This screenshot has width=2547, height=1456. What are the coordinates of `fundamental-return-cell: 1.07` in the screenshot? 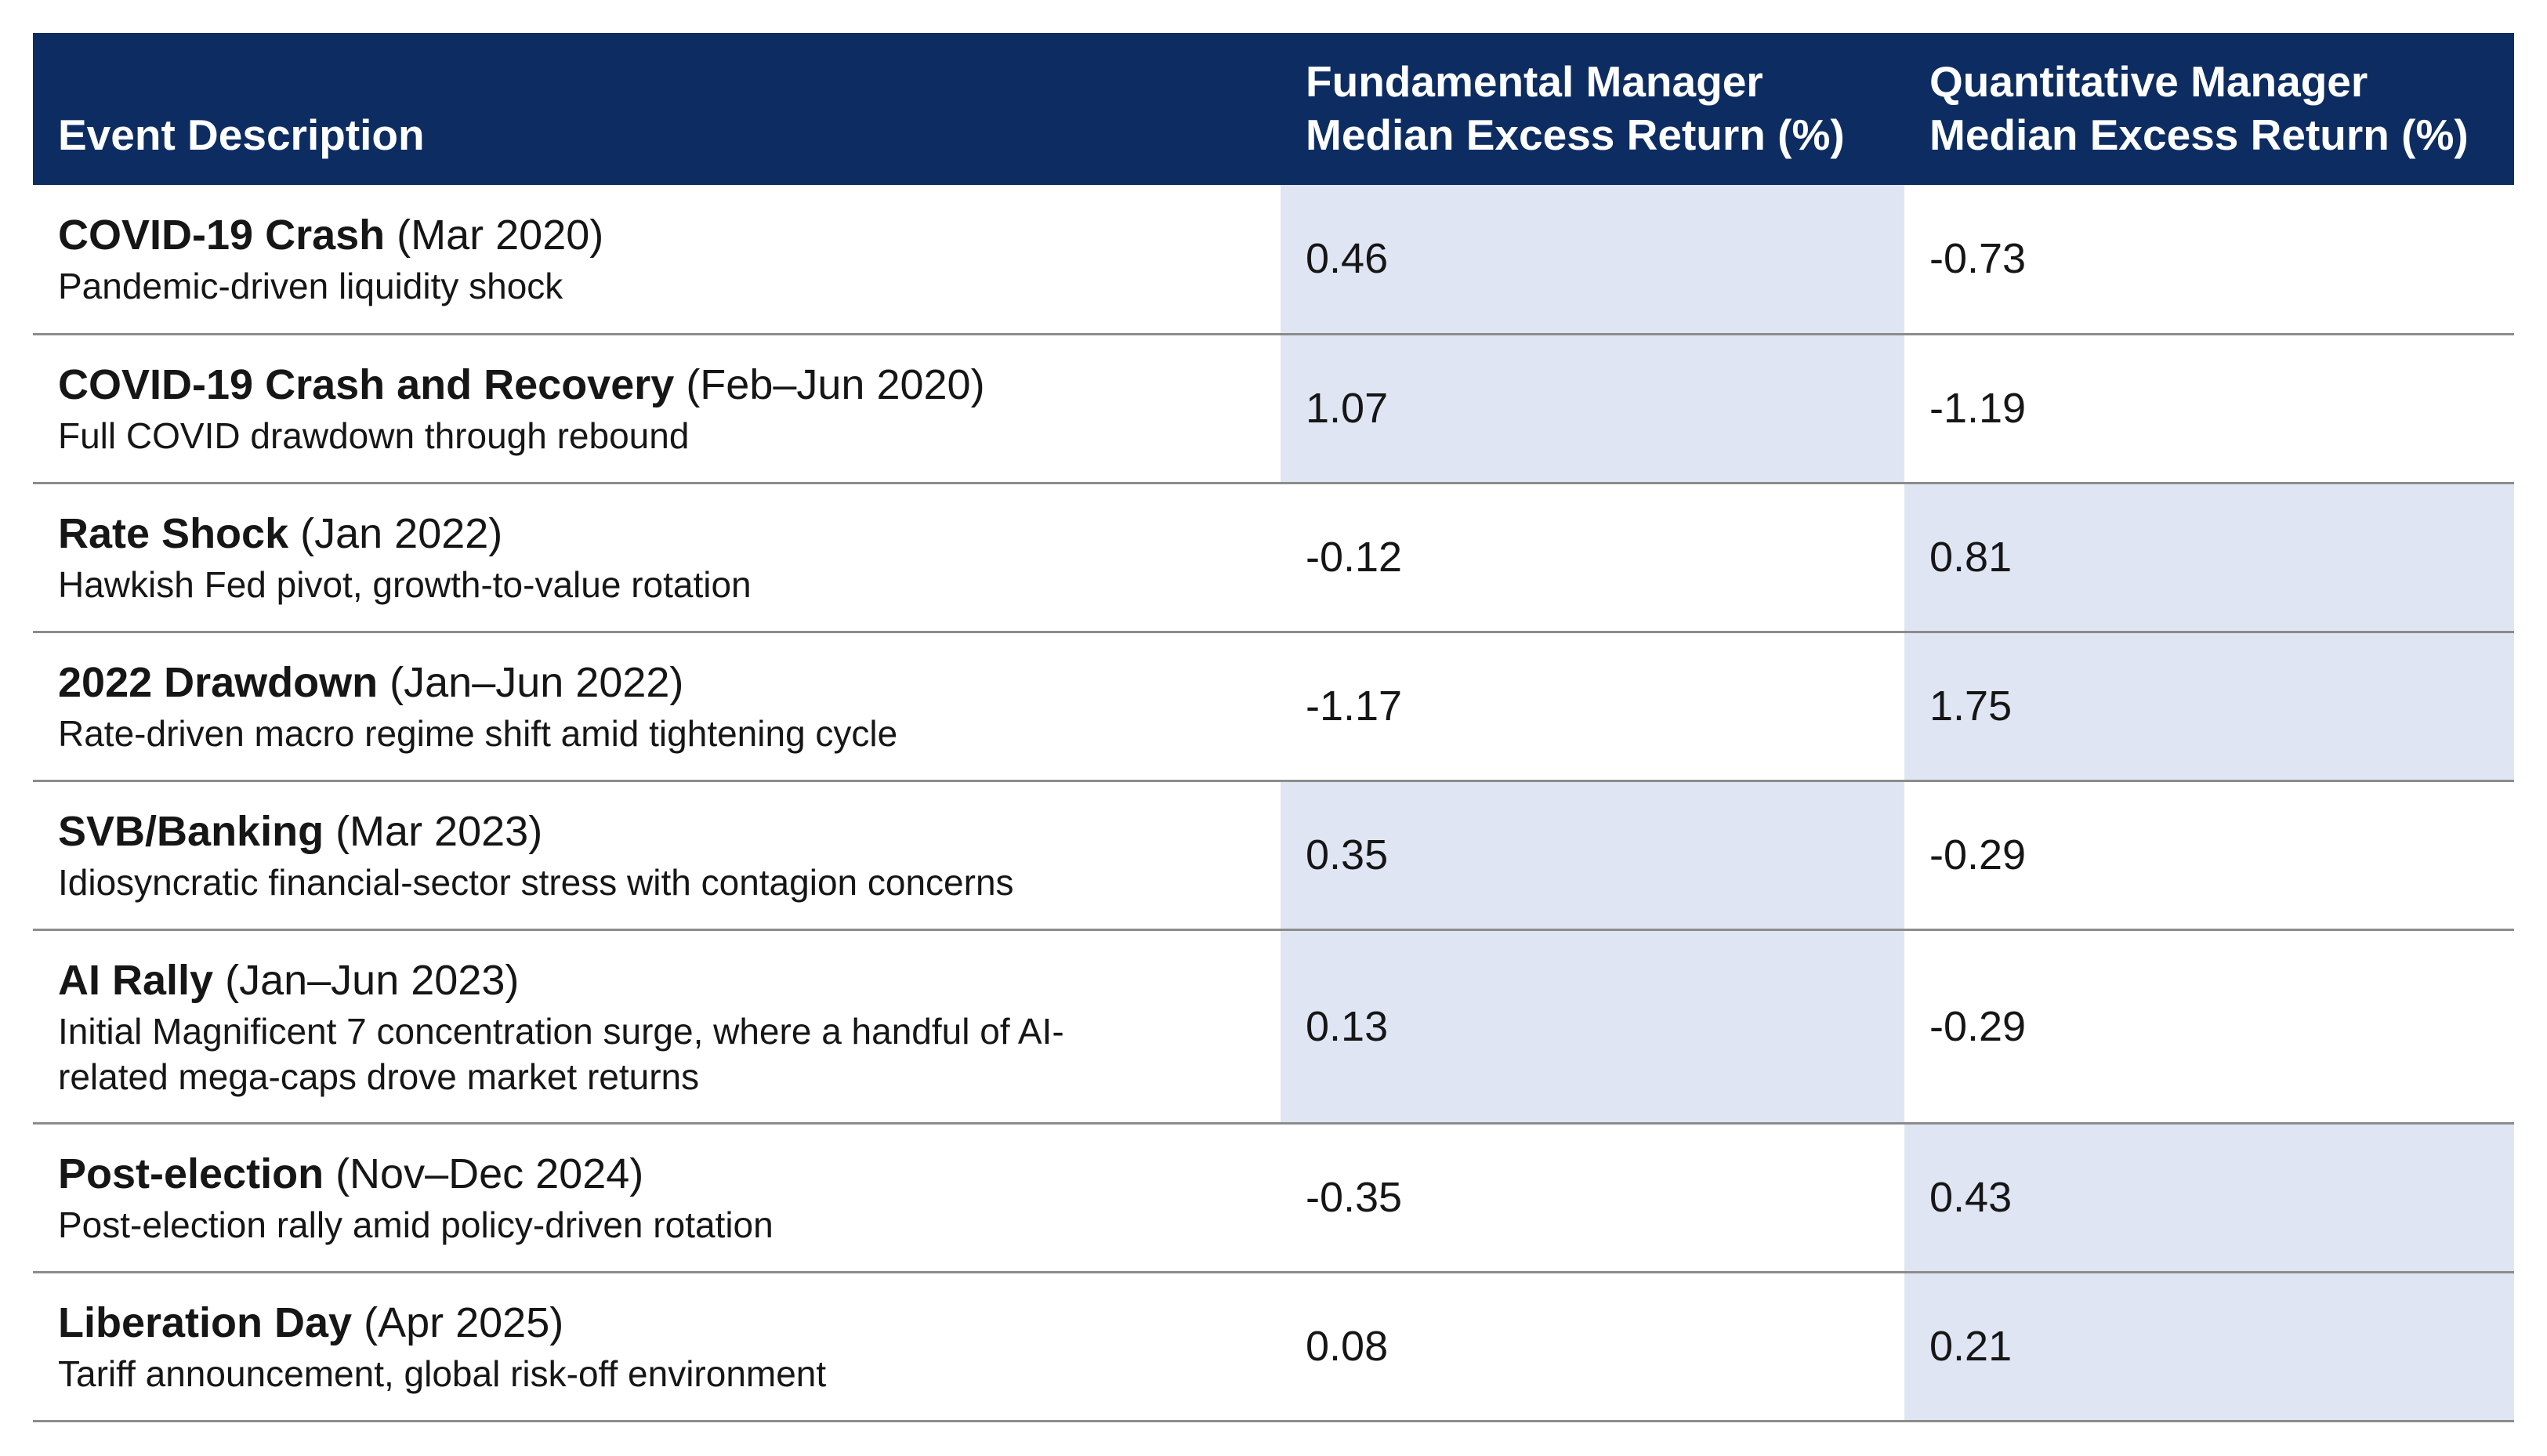 It's located at (1592, 409).